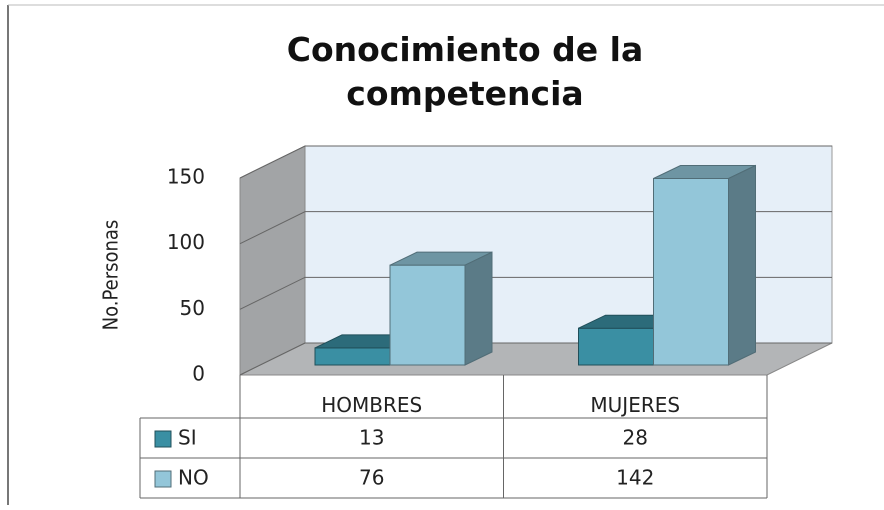  I want to click on table-value: 142, so click(635, 478).